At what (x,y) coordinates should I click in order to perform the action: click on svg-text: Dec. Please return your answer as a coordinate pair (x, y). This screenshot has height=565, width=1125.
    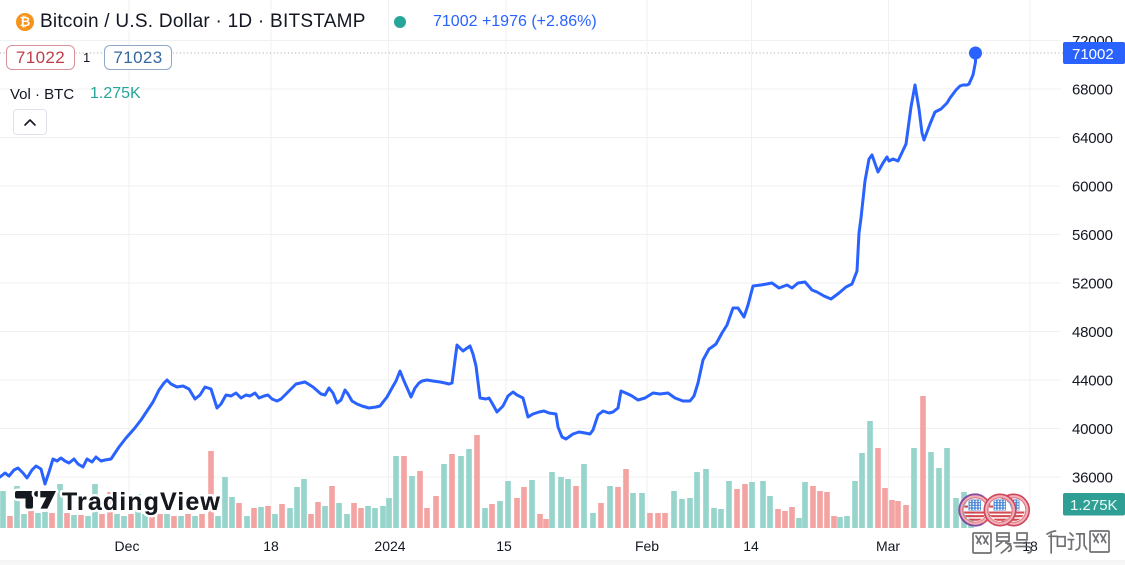
    Looking at the image, I should click on (127, 546).